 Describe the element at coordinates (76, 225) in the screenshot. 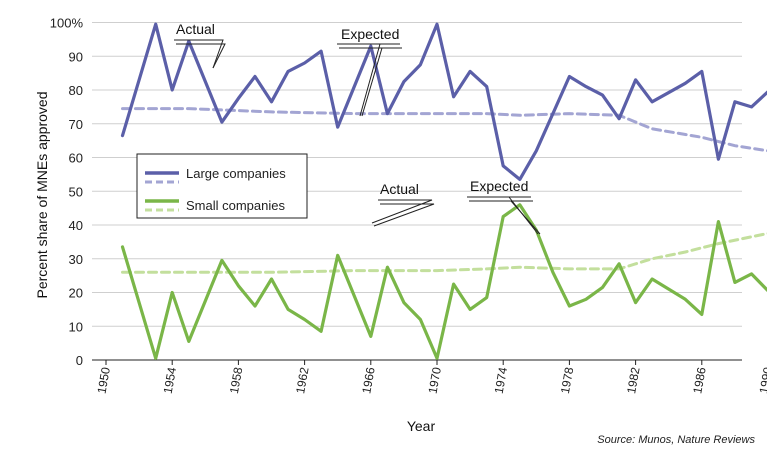

I see `y-tick-label: 40` at that location.